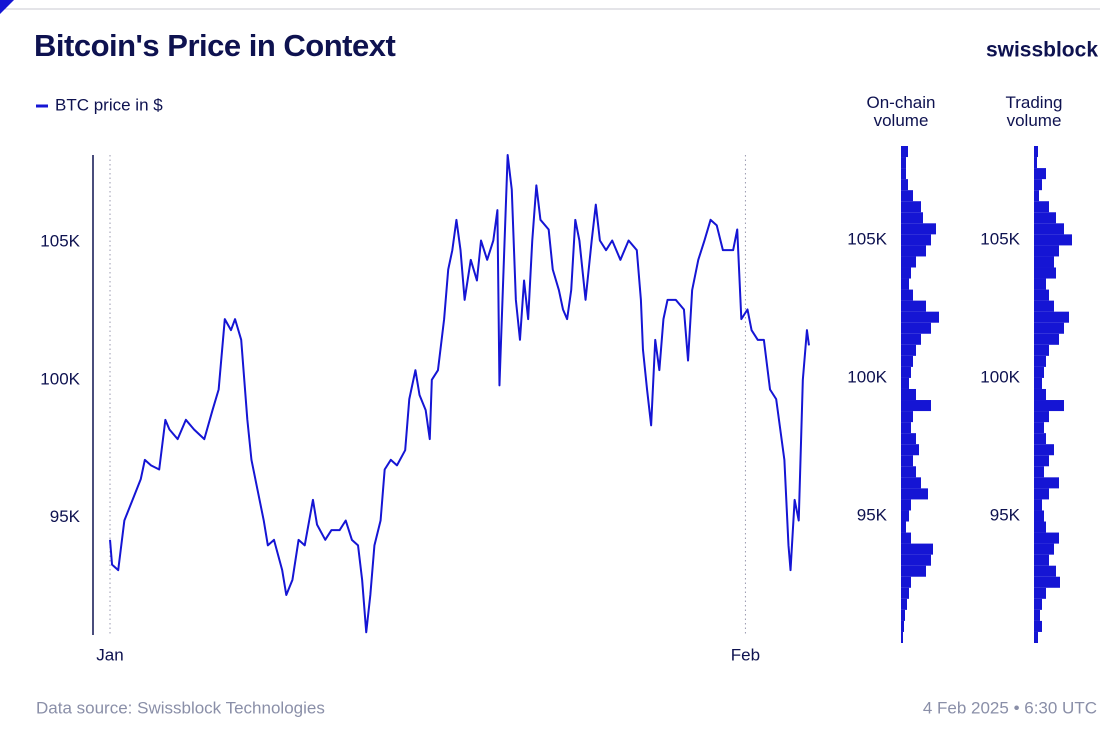 This screenshot has height=736, width=1100. I want to click on legend-label: BTC price in $, so click(109, 104).